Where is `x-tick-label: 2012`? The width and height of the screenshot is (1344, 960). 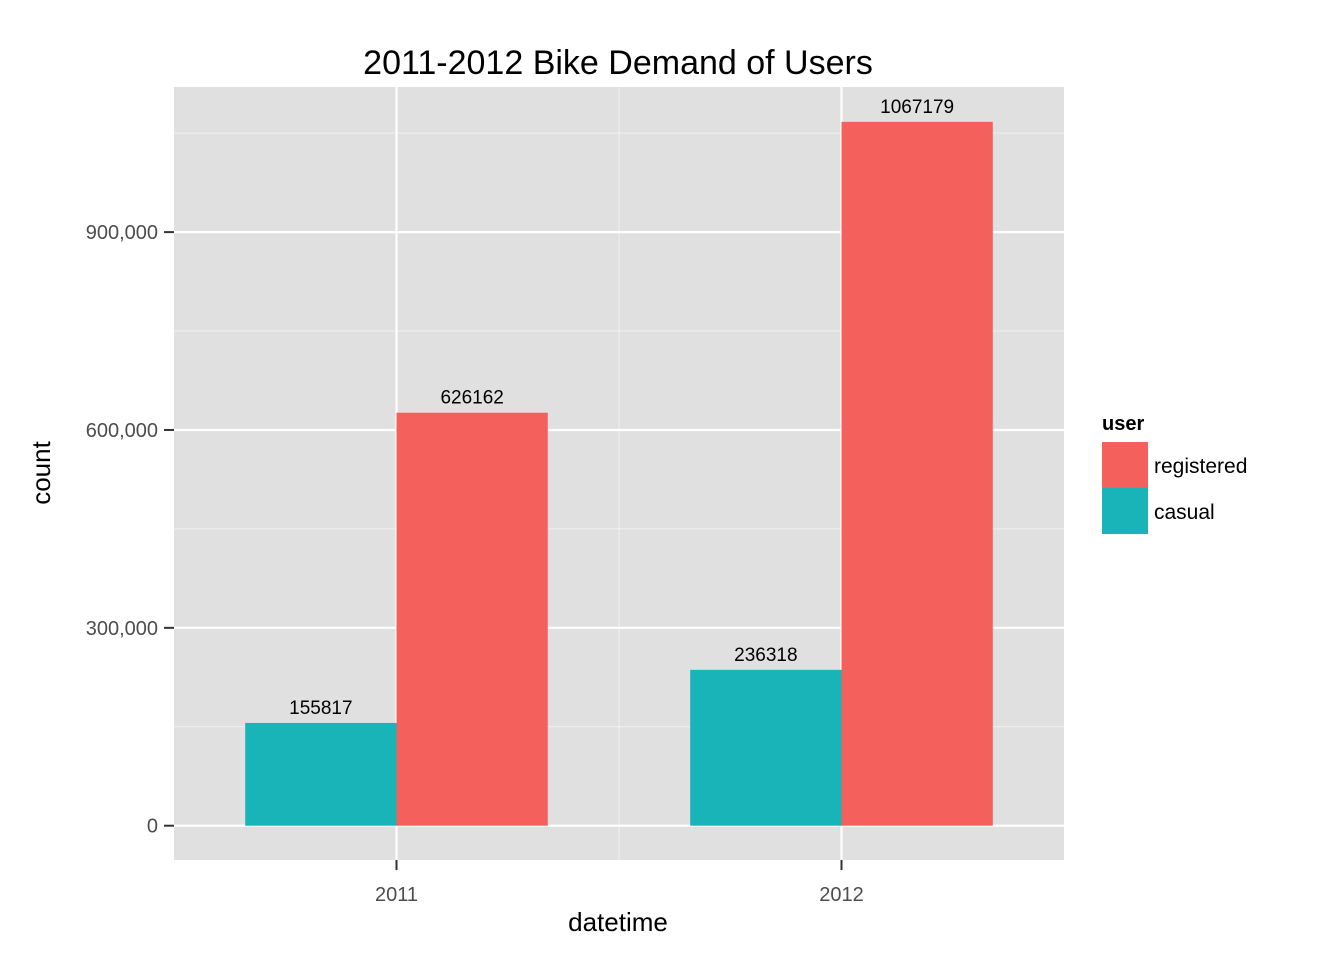
x-tick-label: 2012 is located at coordinates (841, 895).